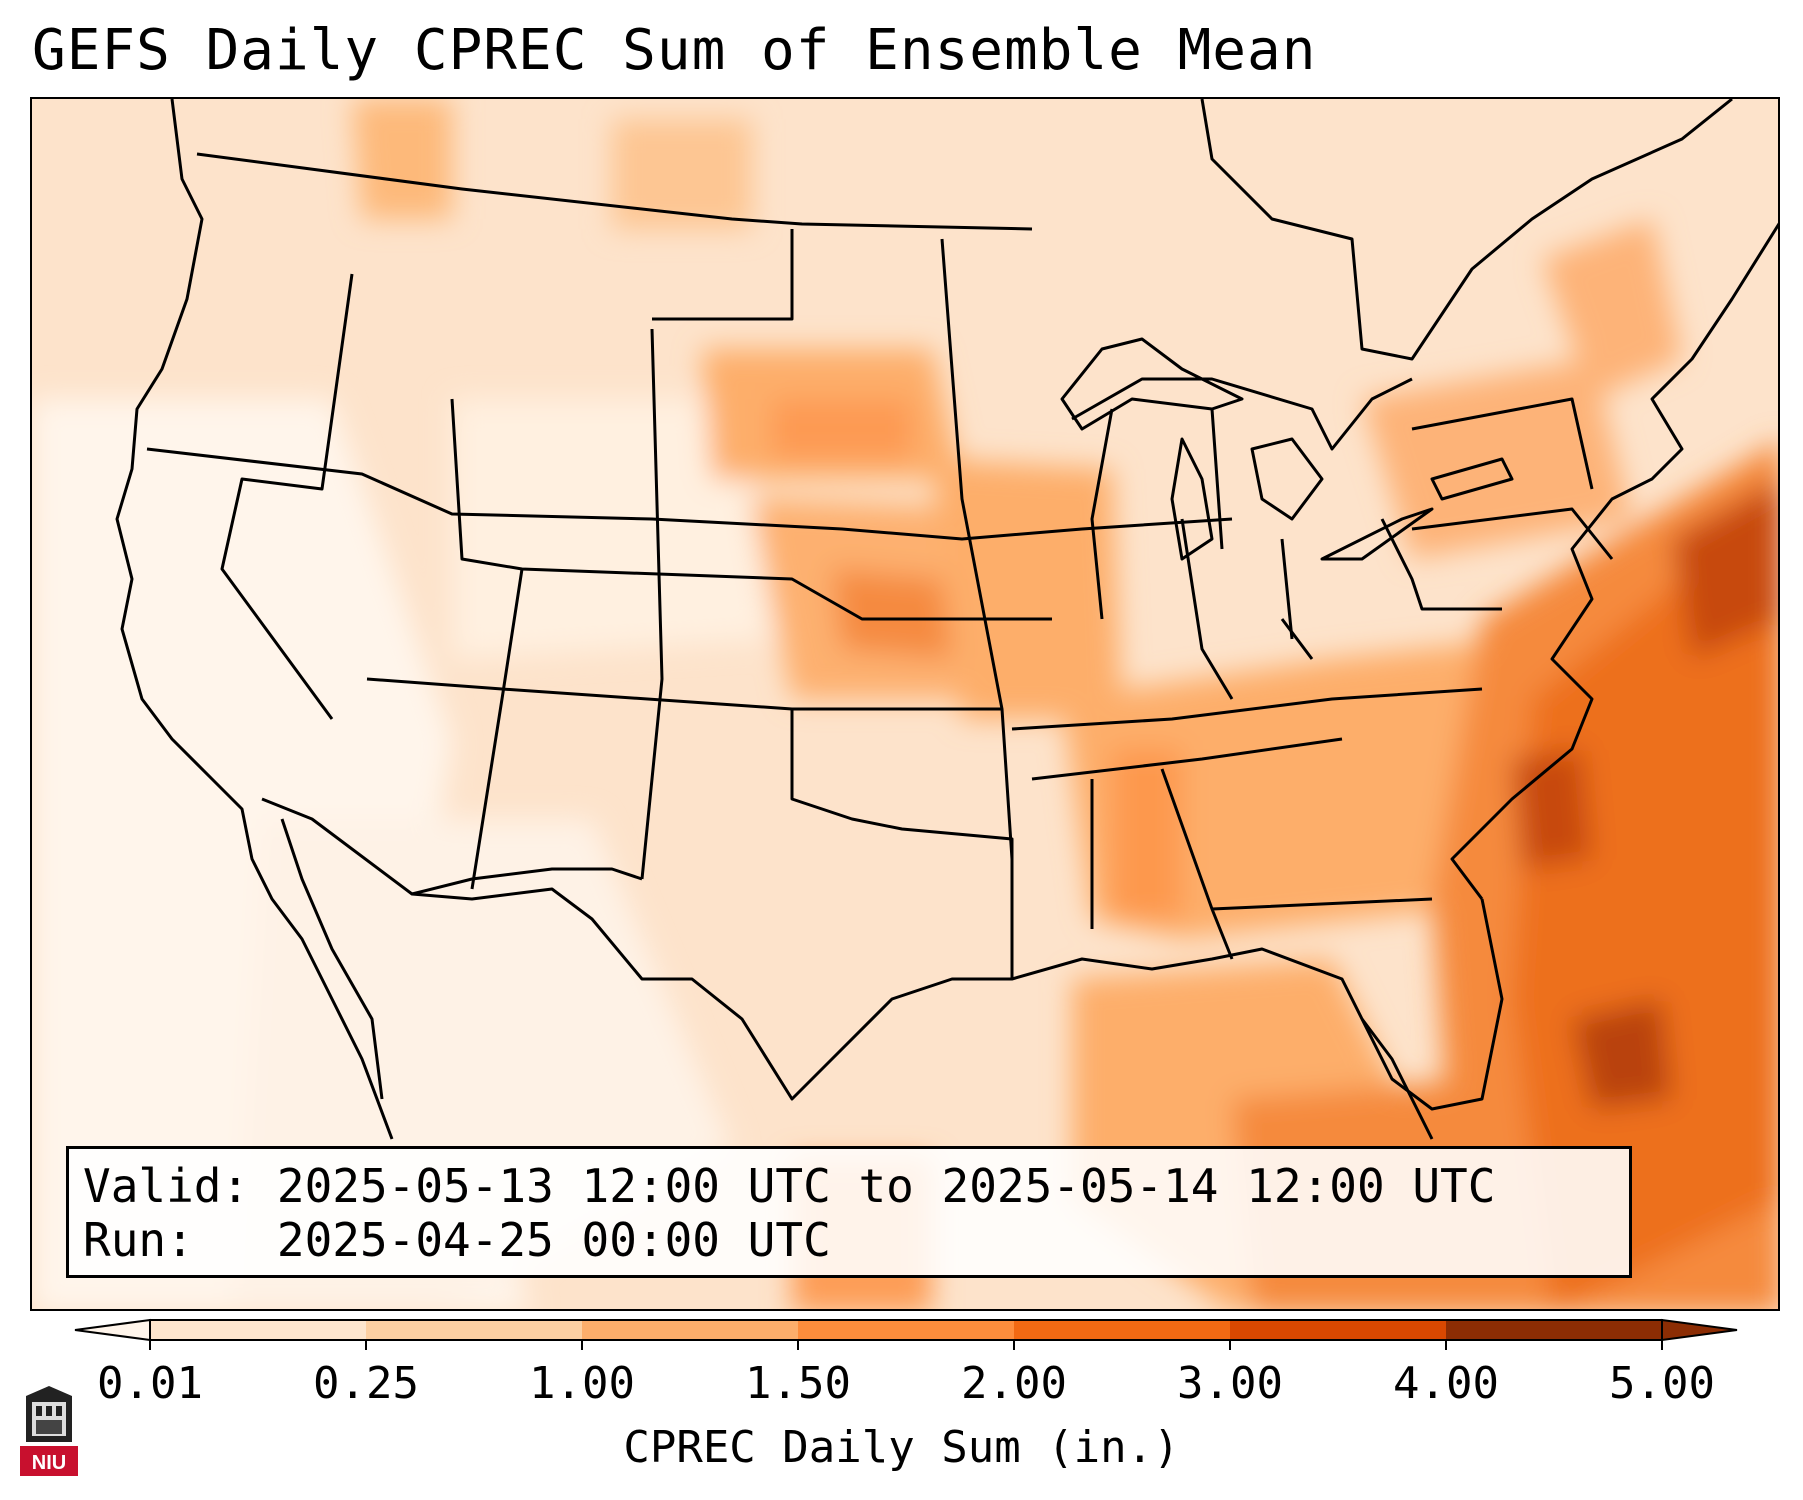  Describe the element at coordinates (1230, 1383) in the screenshot. I see `colorbar-tick-label: 3.00` at that location.